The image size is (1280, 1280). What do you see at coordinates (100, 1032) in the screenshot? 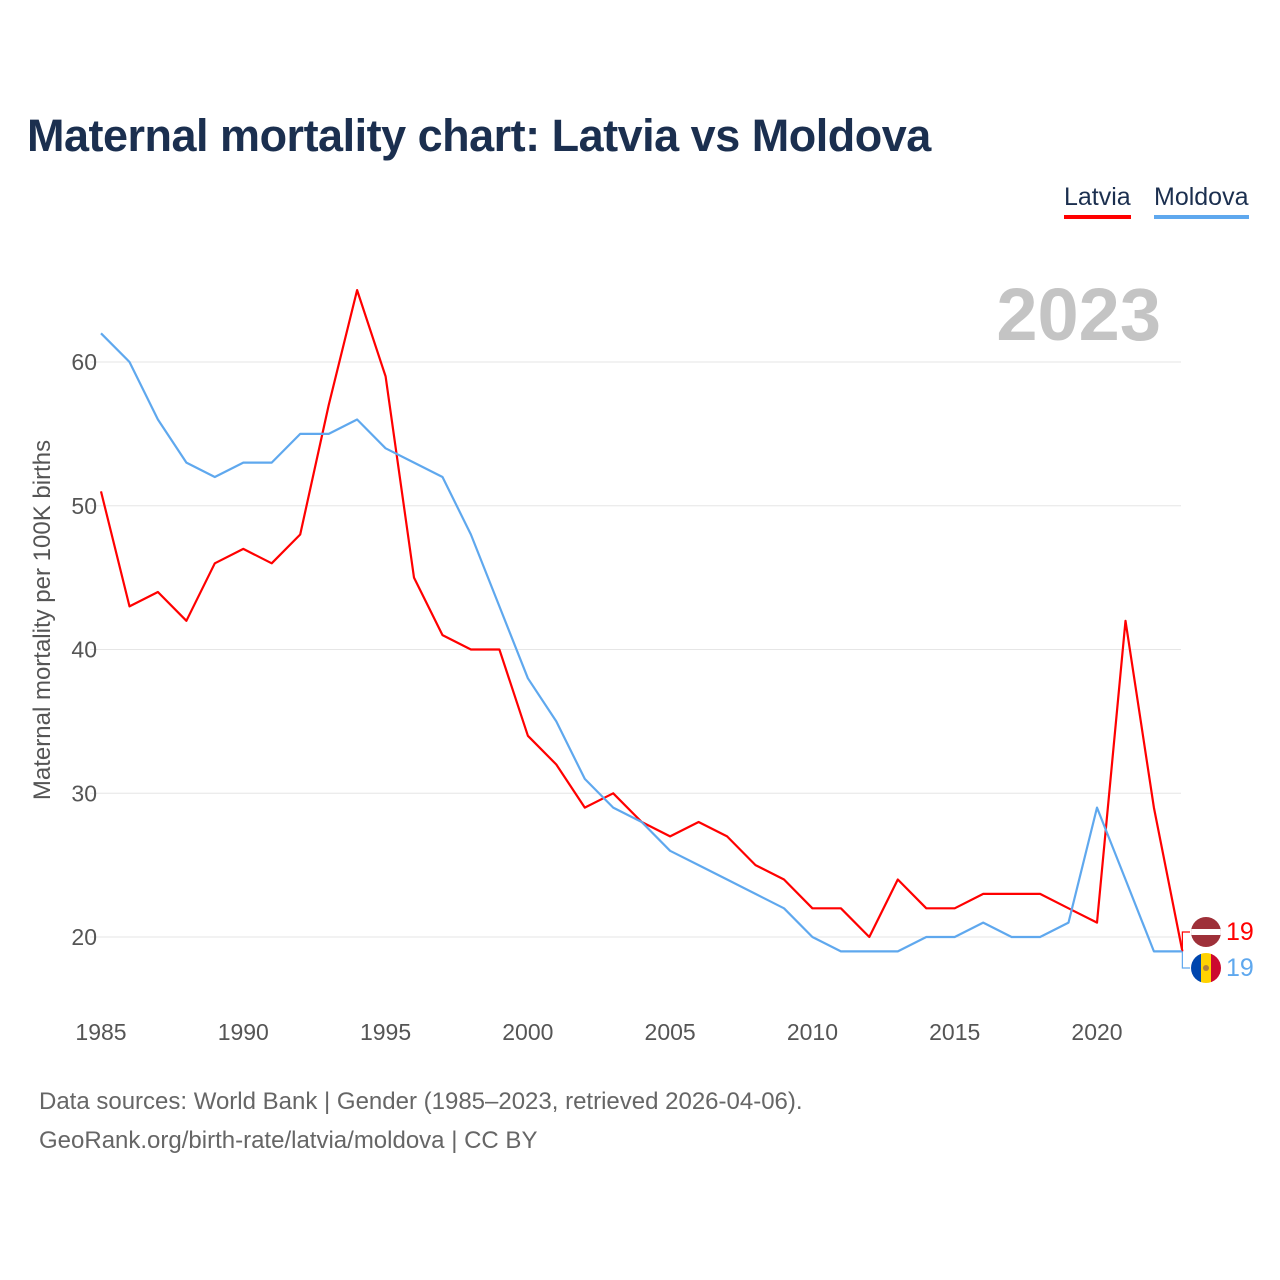
I see `x-tick-label: 1985` at bounding box center [100, 1032].